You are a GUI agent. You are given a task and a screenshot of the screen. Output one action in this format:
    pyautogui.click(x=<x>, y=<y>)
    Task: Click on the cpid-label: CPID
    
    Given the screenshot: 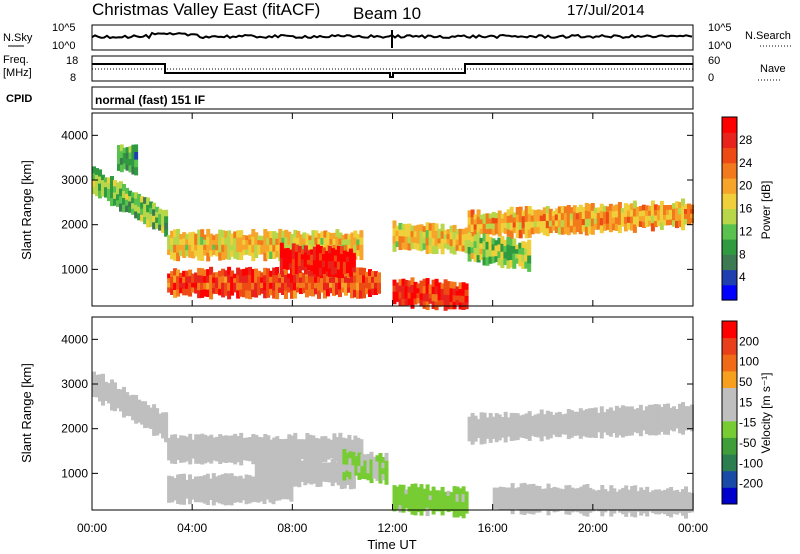 What is the action you would take?
    pyautogui.click(x=19, y=99)
    